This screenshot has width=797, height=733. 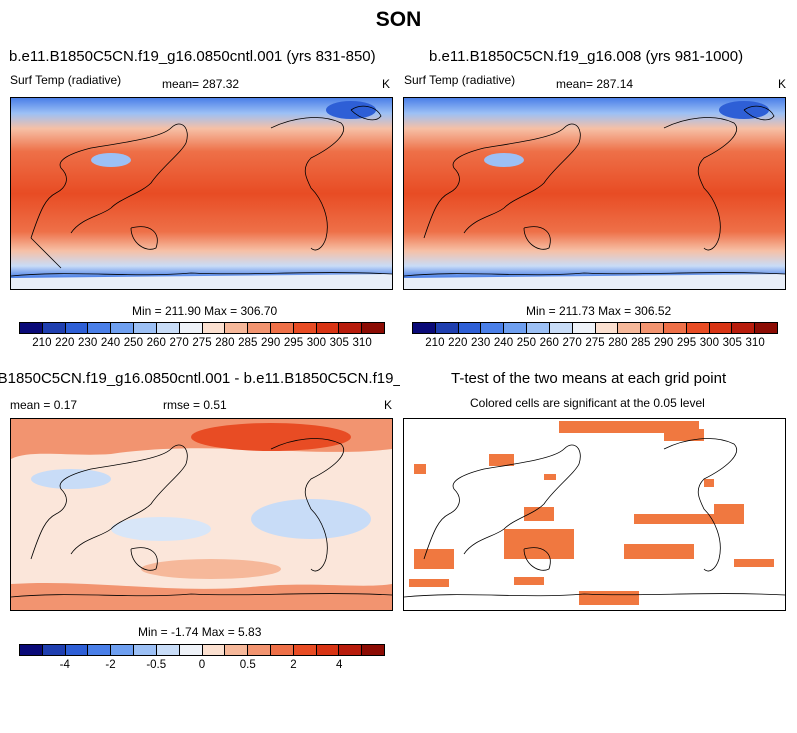 I want to click on panel-2-right-label: K, so click(x=782, y=84).